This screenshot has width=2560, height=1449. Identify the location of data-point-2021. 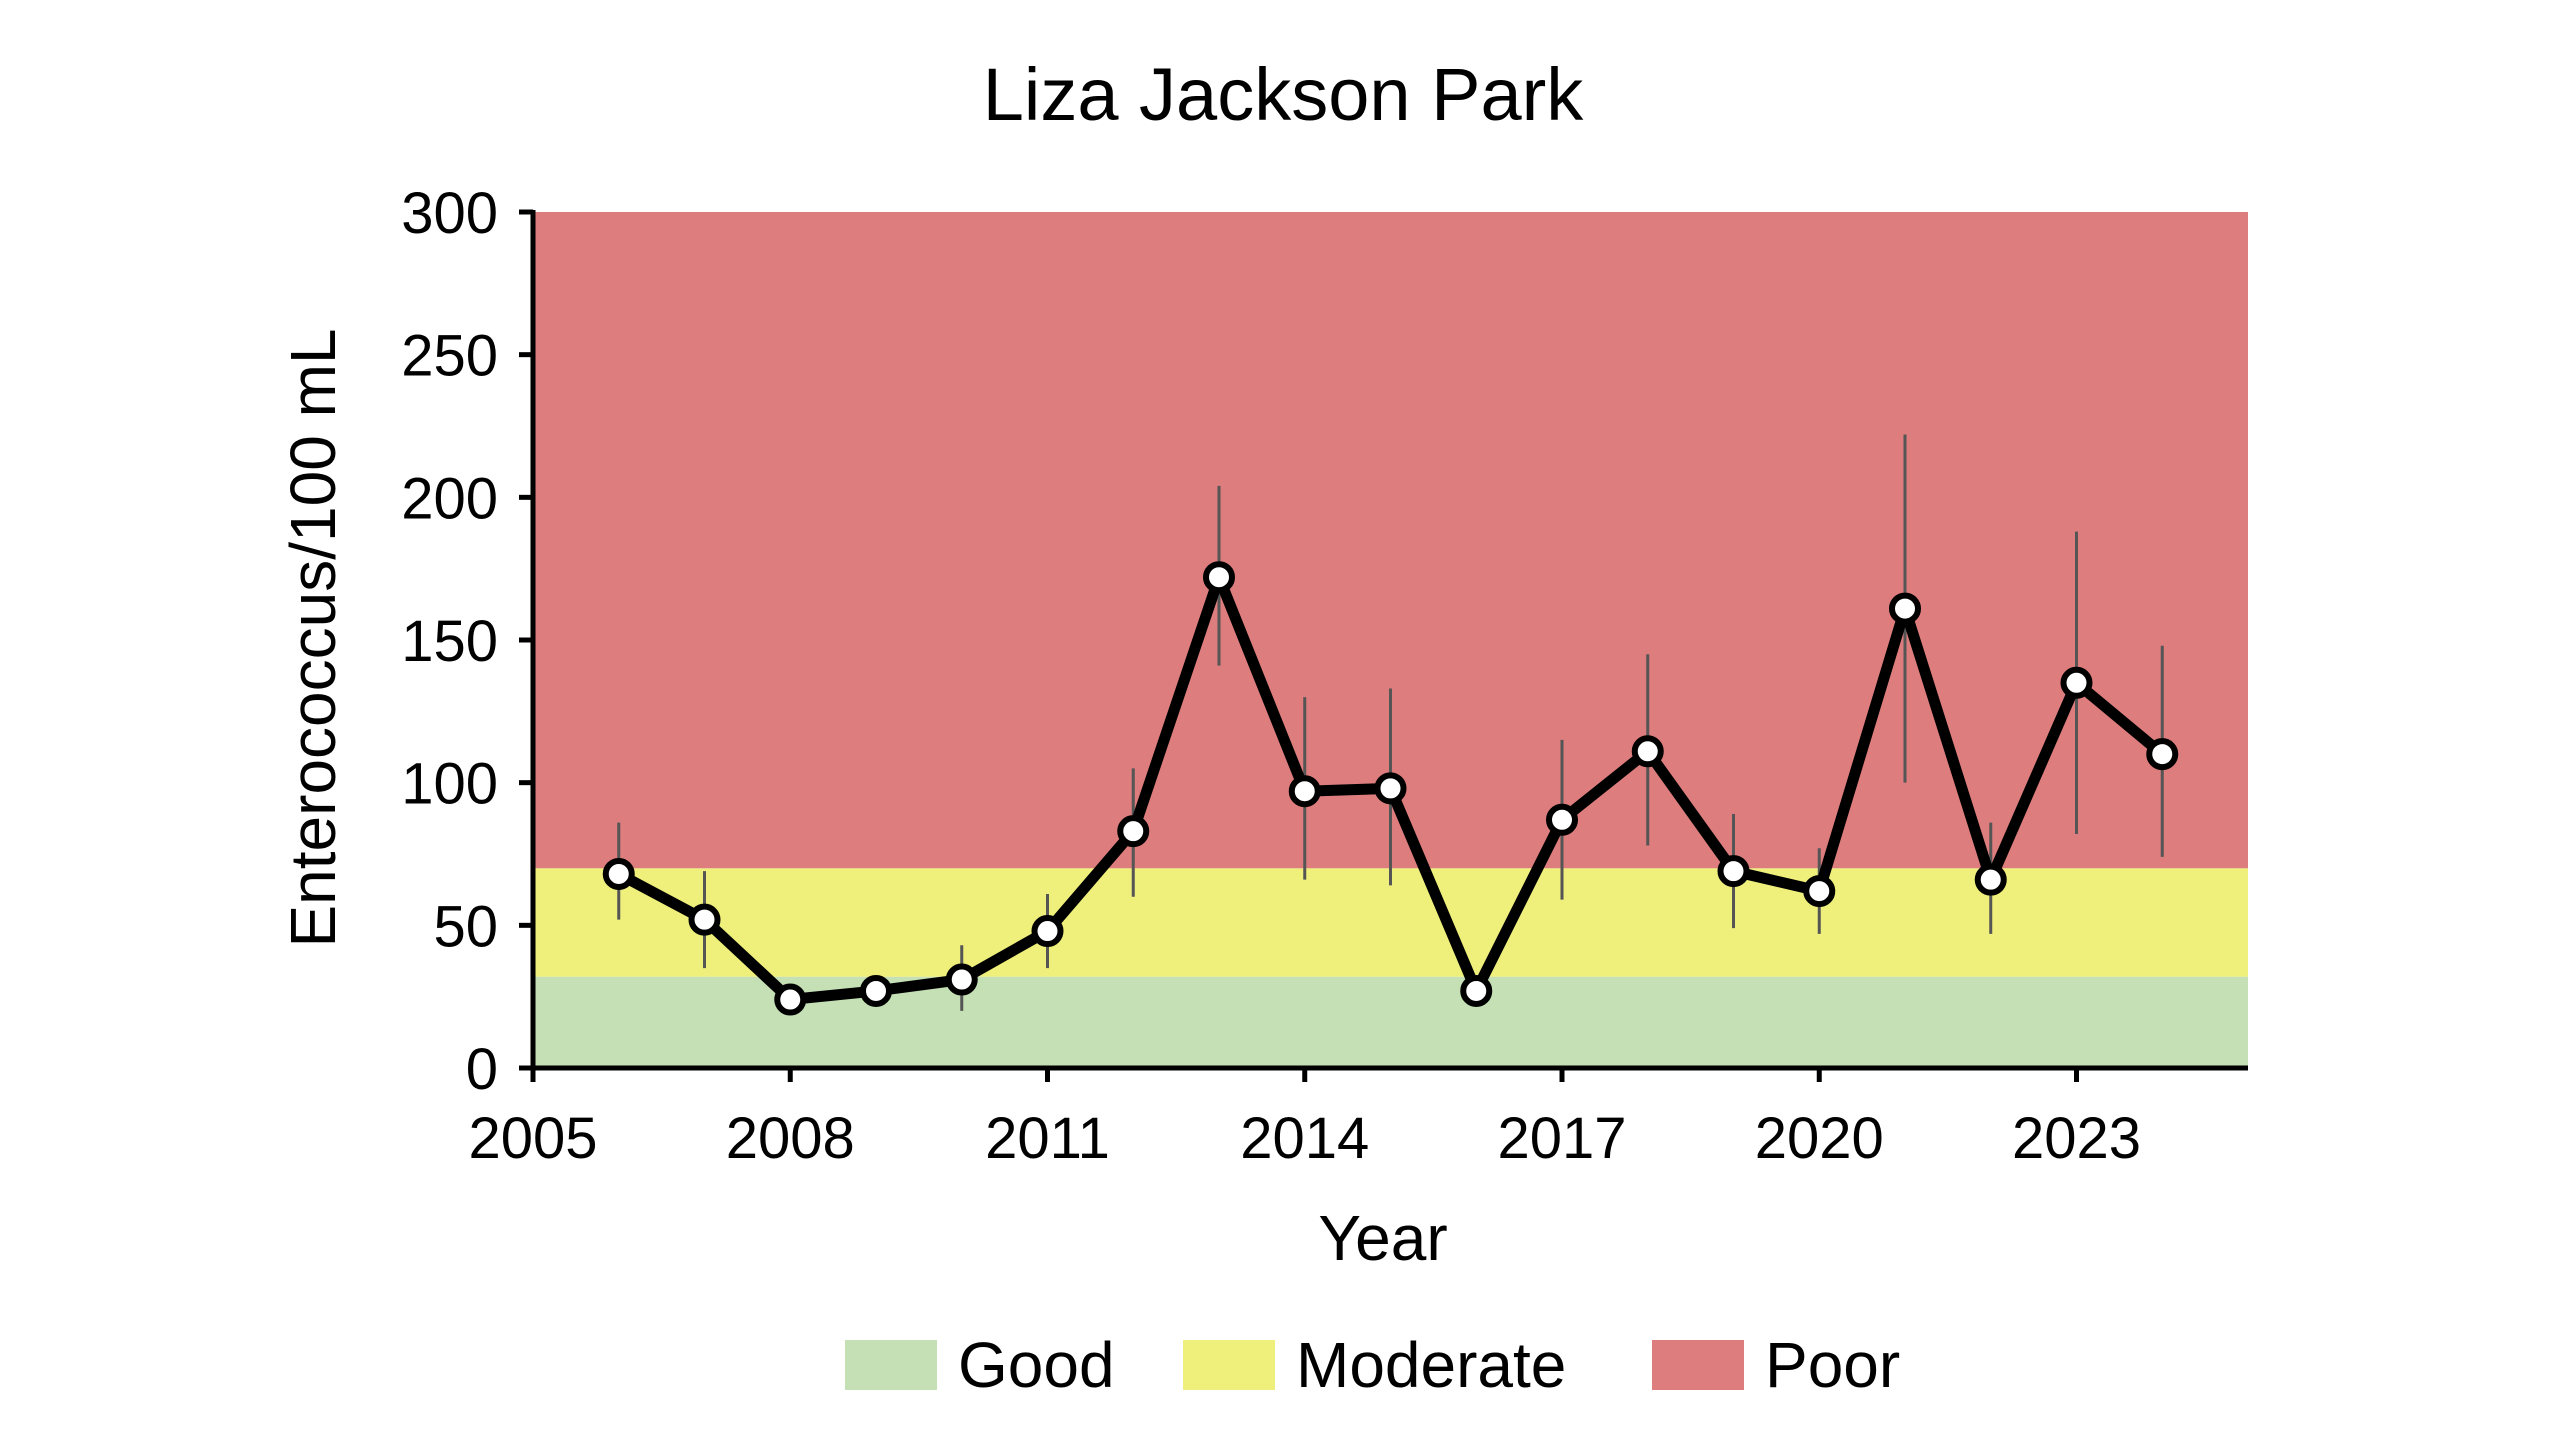
(1905, 608).